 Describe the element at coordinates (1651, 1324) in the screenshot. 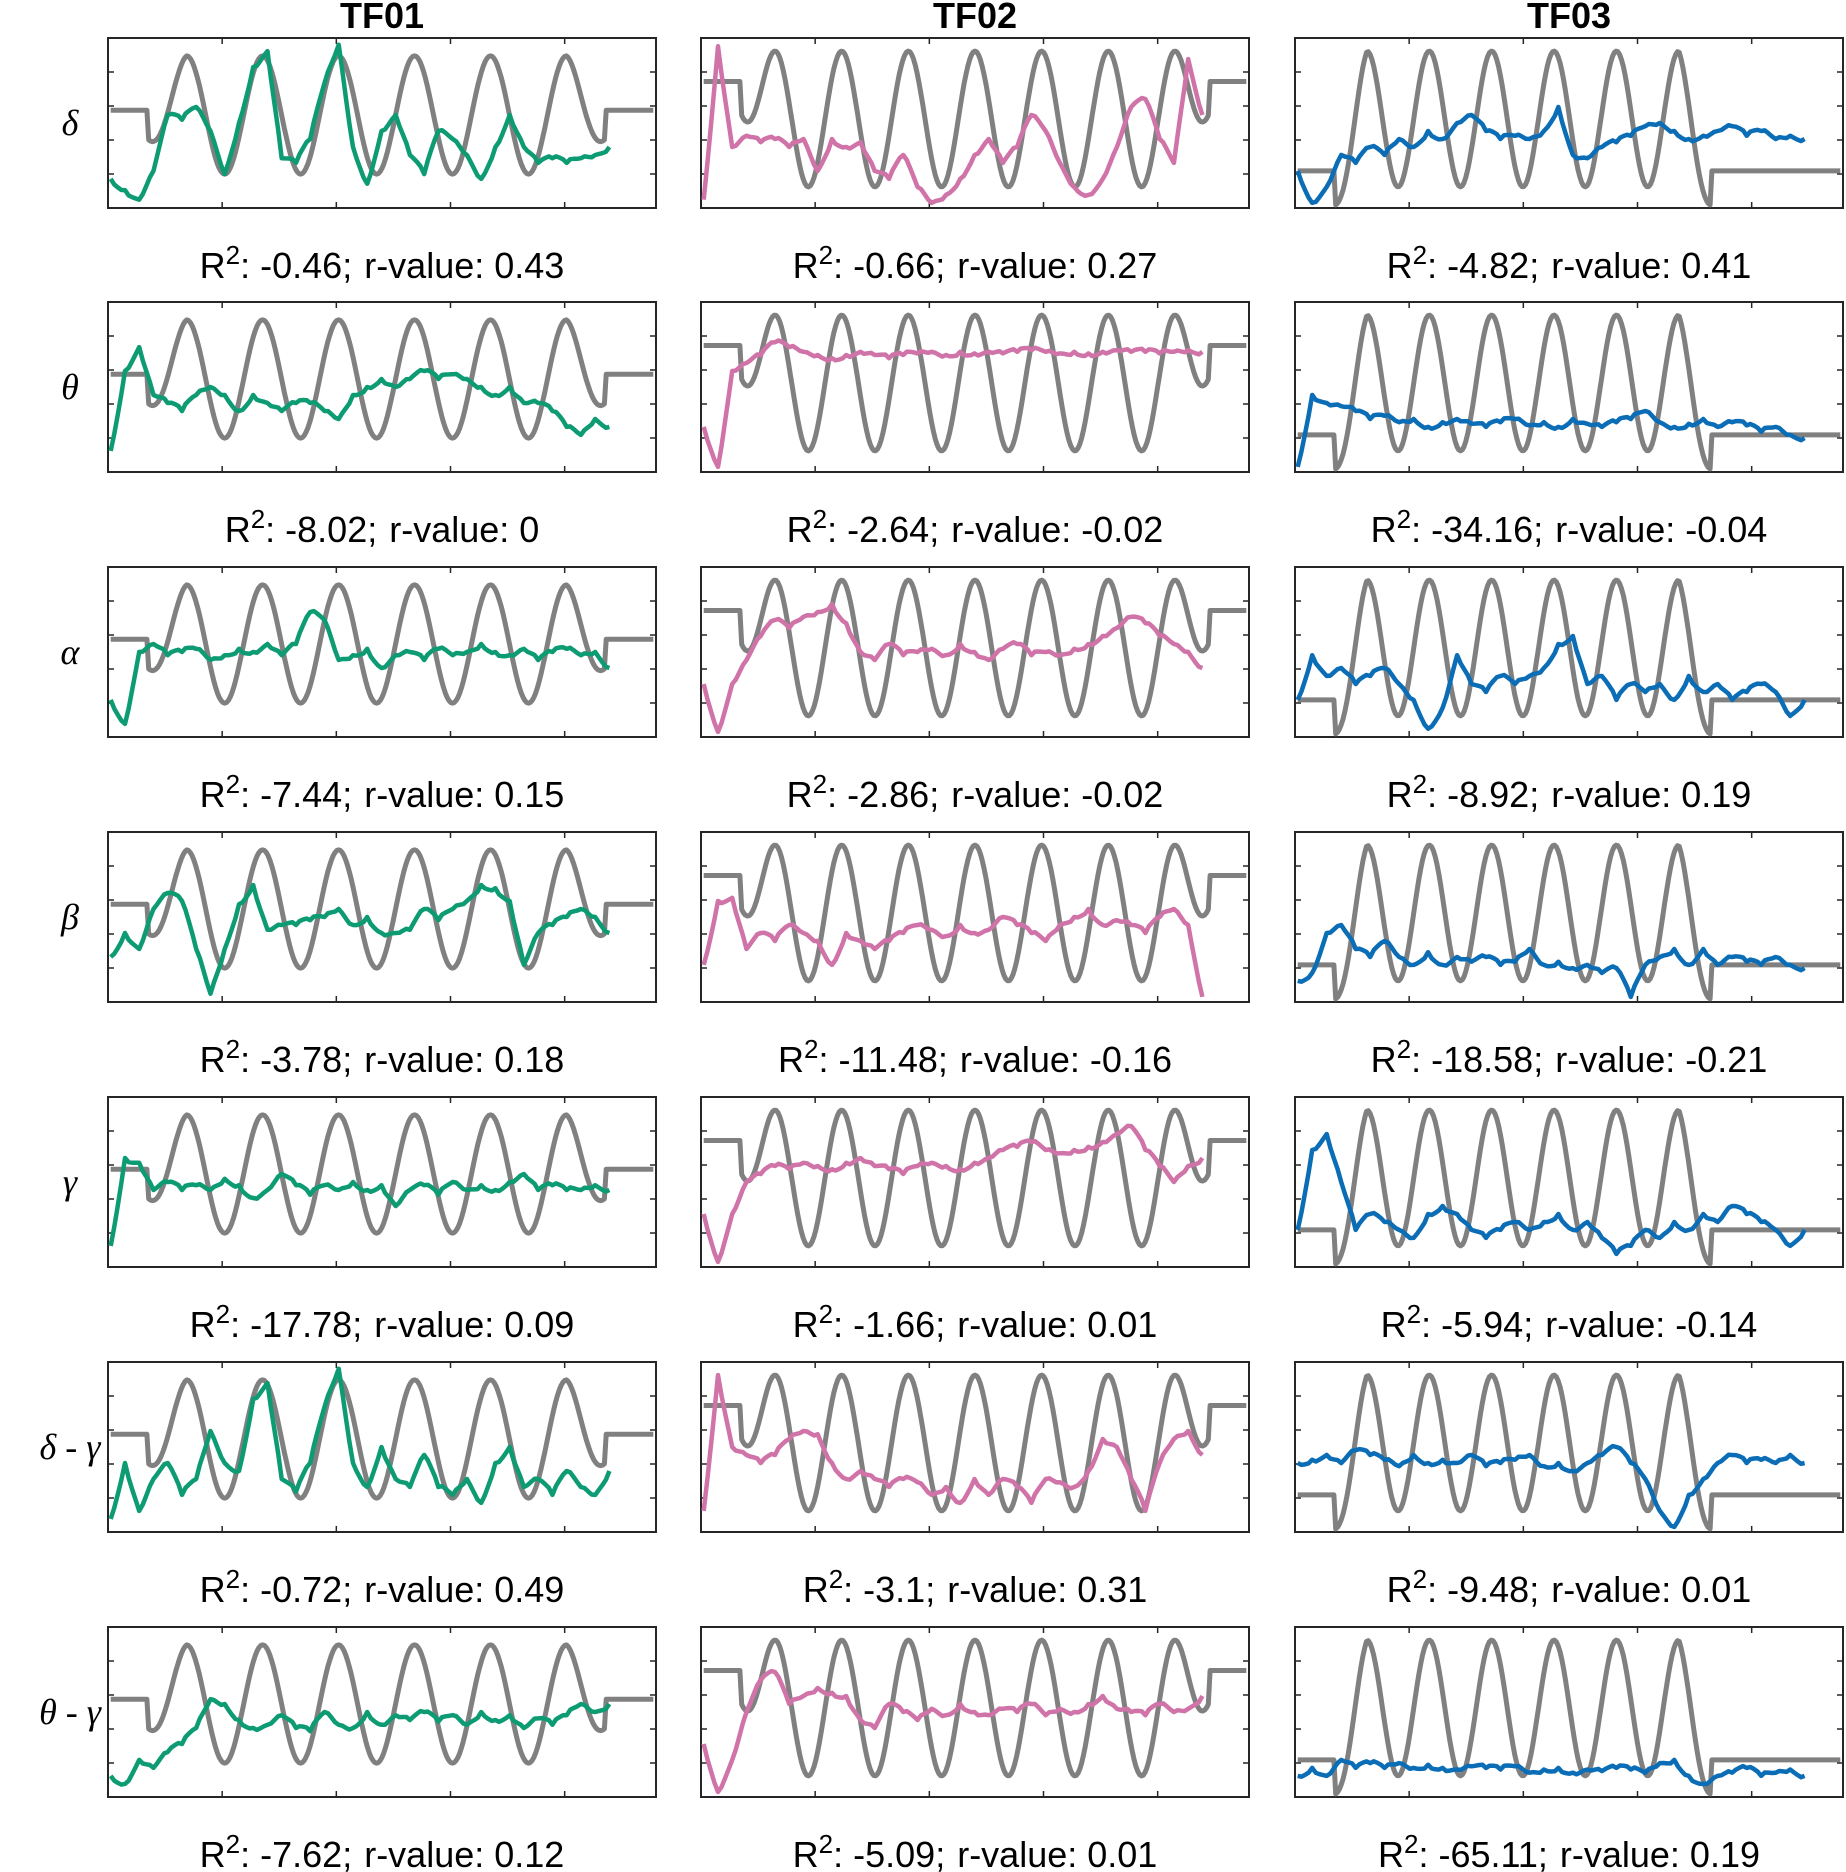

I see `r-value: r-value: -0.14` at that location.